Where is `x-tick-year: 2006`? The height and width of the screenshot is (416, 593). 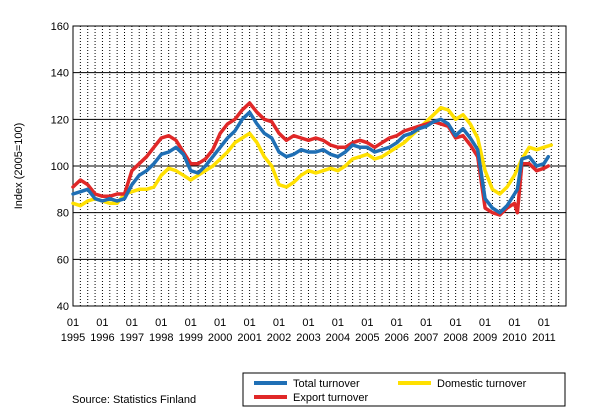 x-tick-year: 2006 is located at coordinates (397, 338).